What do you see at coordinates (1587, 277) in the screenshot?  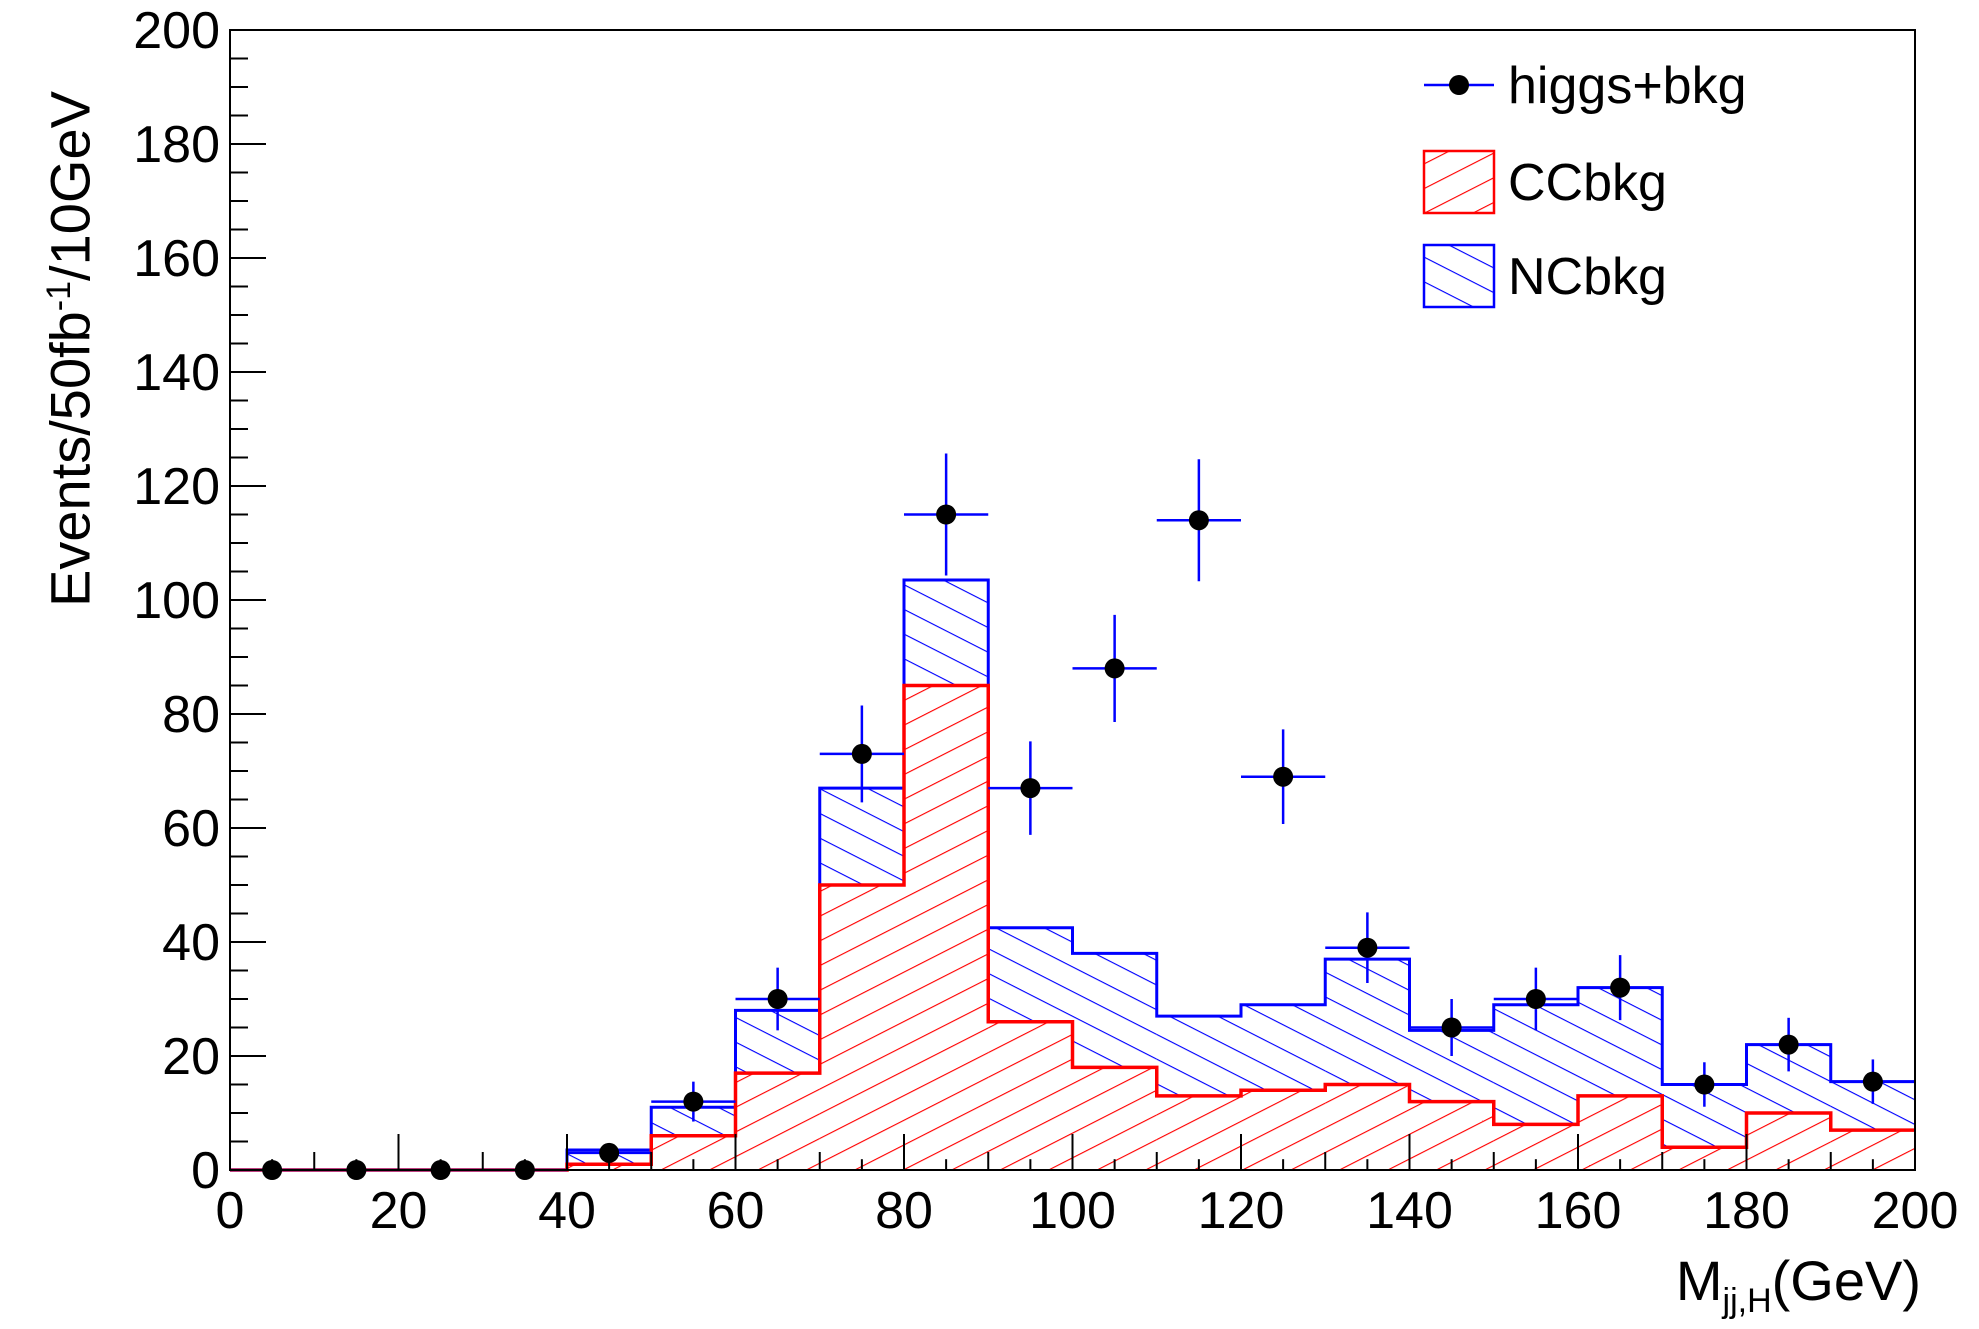 I see `legend-label-ncbkg: NCbkg` at bounding box center [1587, 277].